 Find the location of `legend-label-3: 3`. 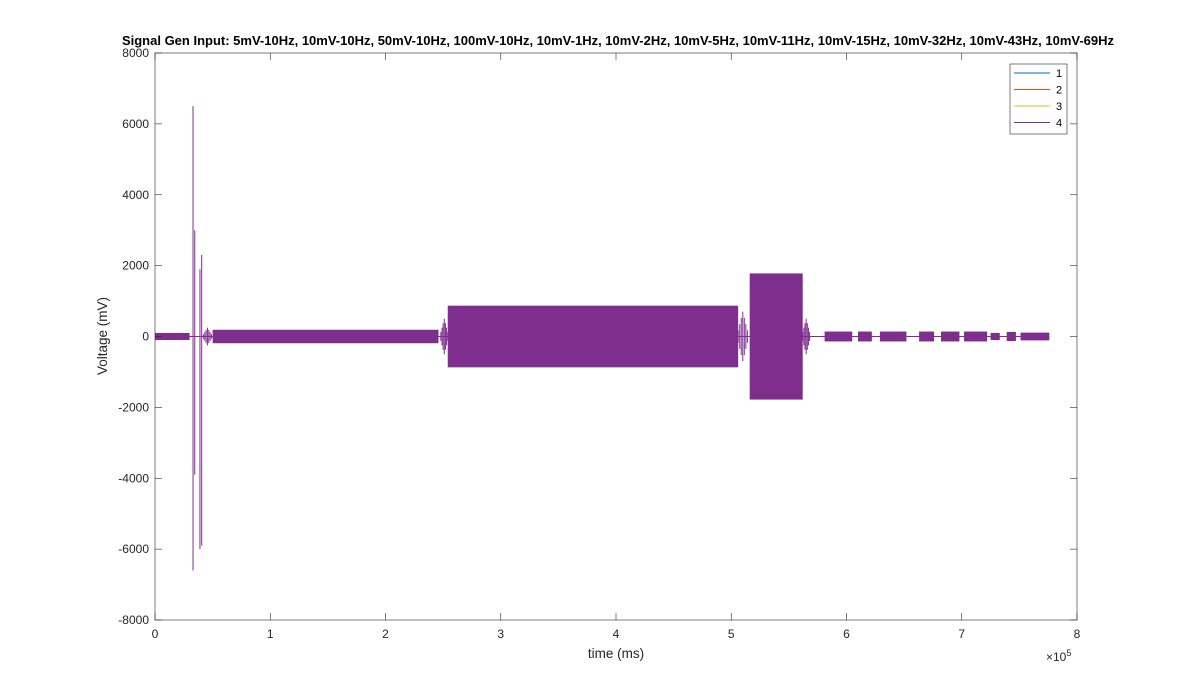

legend-label-3: 3 is located at coordinates (1059, 107).